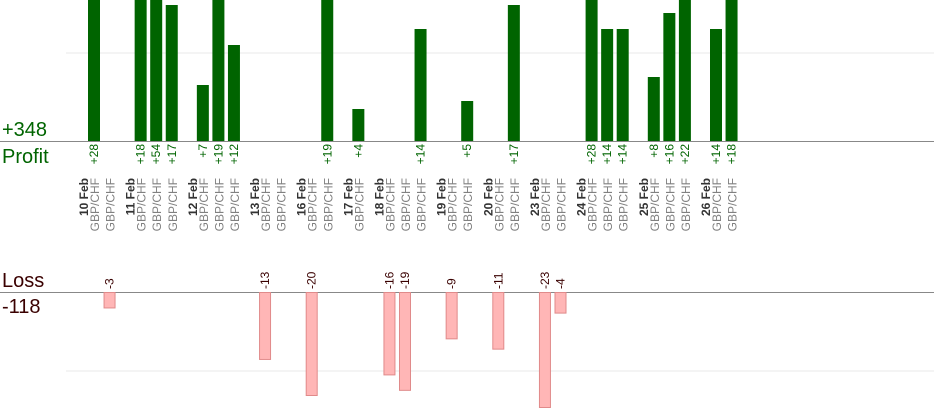  Describe the element at coordinates (110, 283) in the screenshot. I see `loss-value-label: -3` at that location.